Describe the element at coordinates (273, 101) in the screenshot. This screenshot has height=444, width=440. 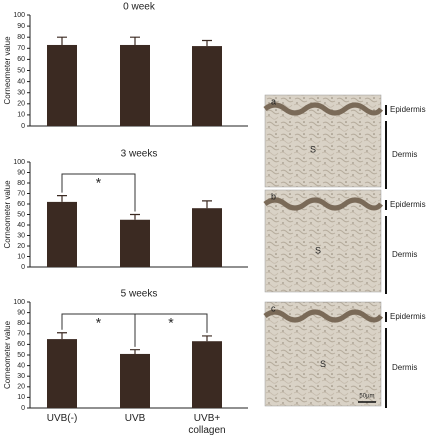
I see `panel-label: a` at that location.